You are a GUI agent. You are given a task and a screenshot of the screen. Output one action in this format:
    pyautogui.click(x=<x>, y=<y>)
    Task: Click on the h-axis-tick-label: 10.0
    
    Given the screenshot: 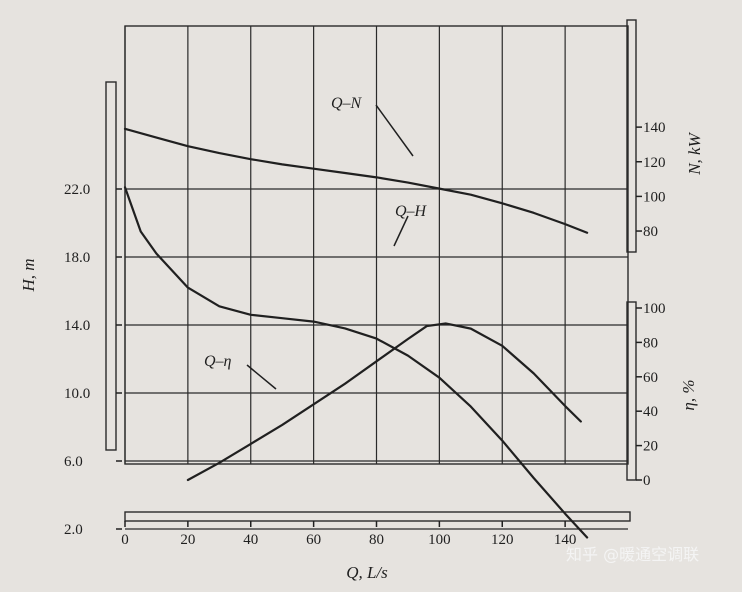 What is the action you would take?
    pyautogui.click(x=77, y=394)
    